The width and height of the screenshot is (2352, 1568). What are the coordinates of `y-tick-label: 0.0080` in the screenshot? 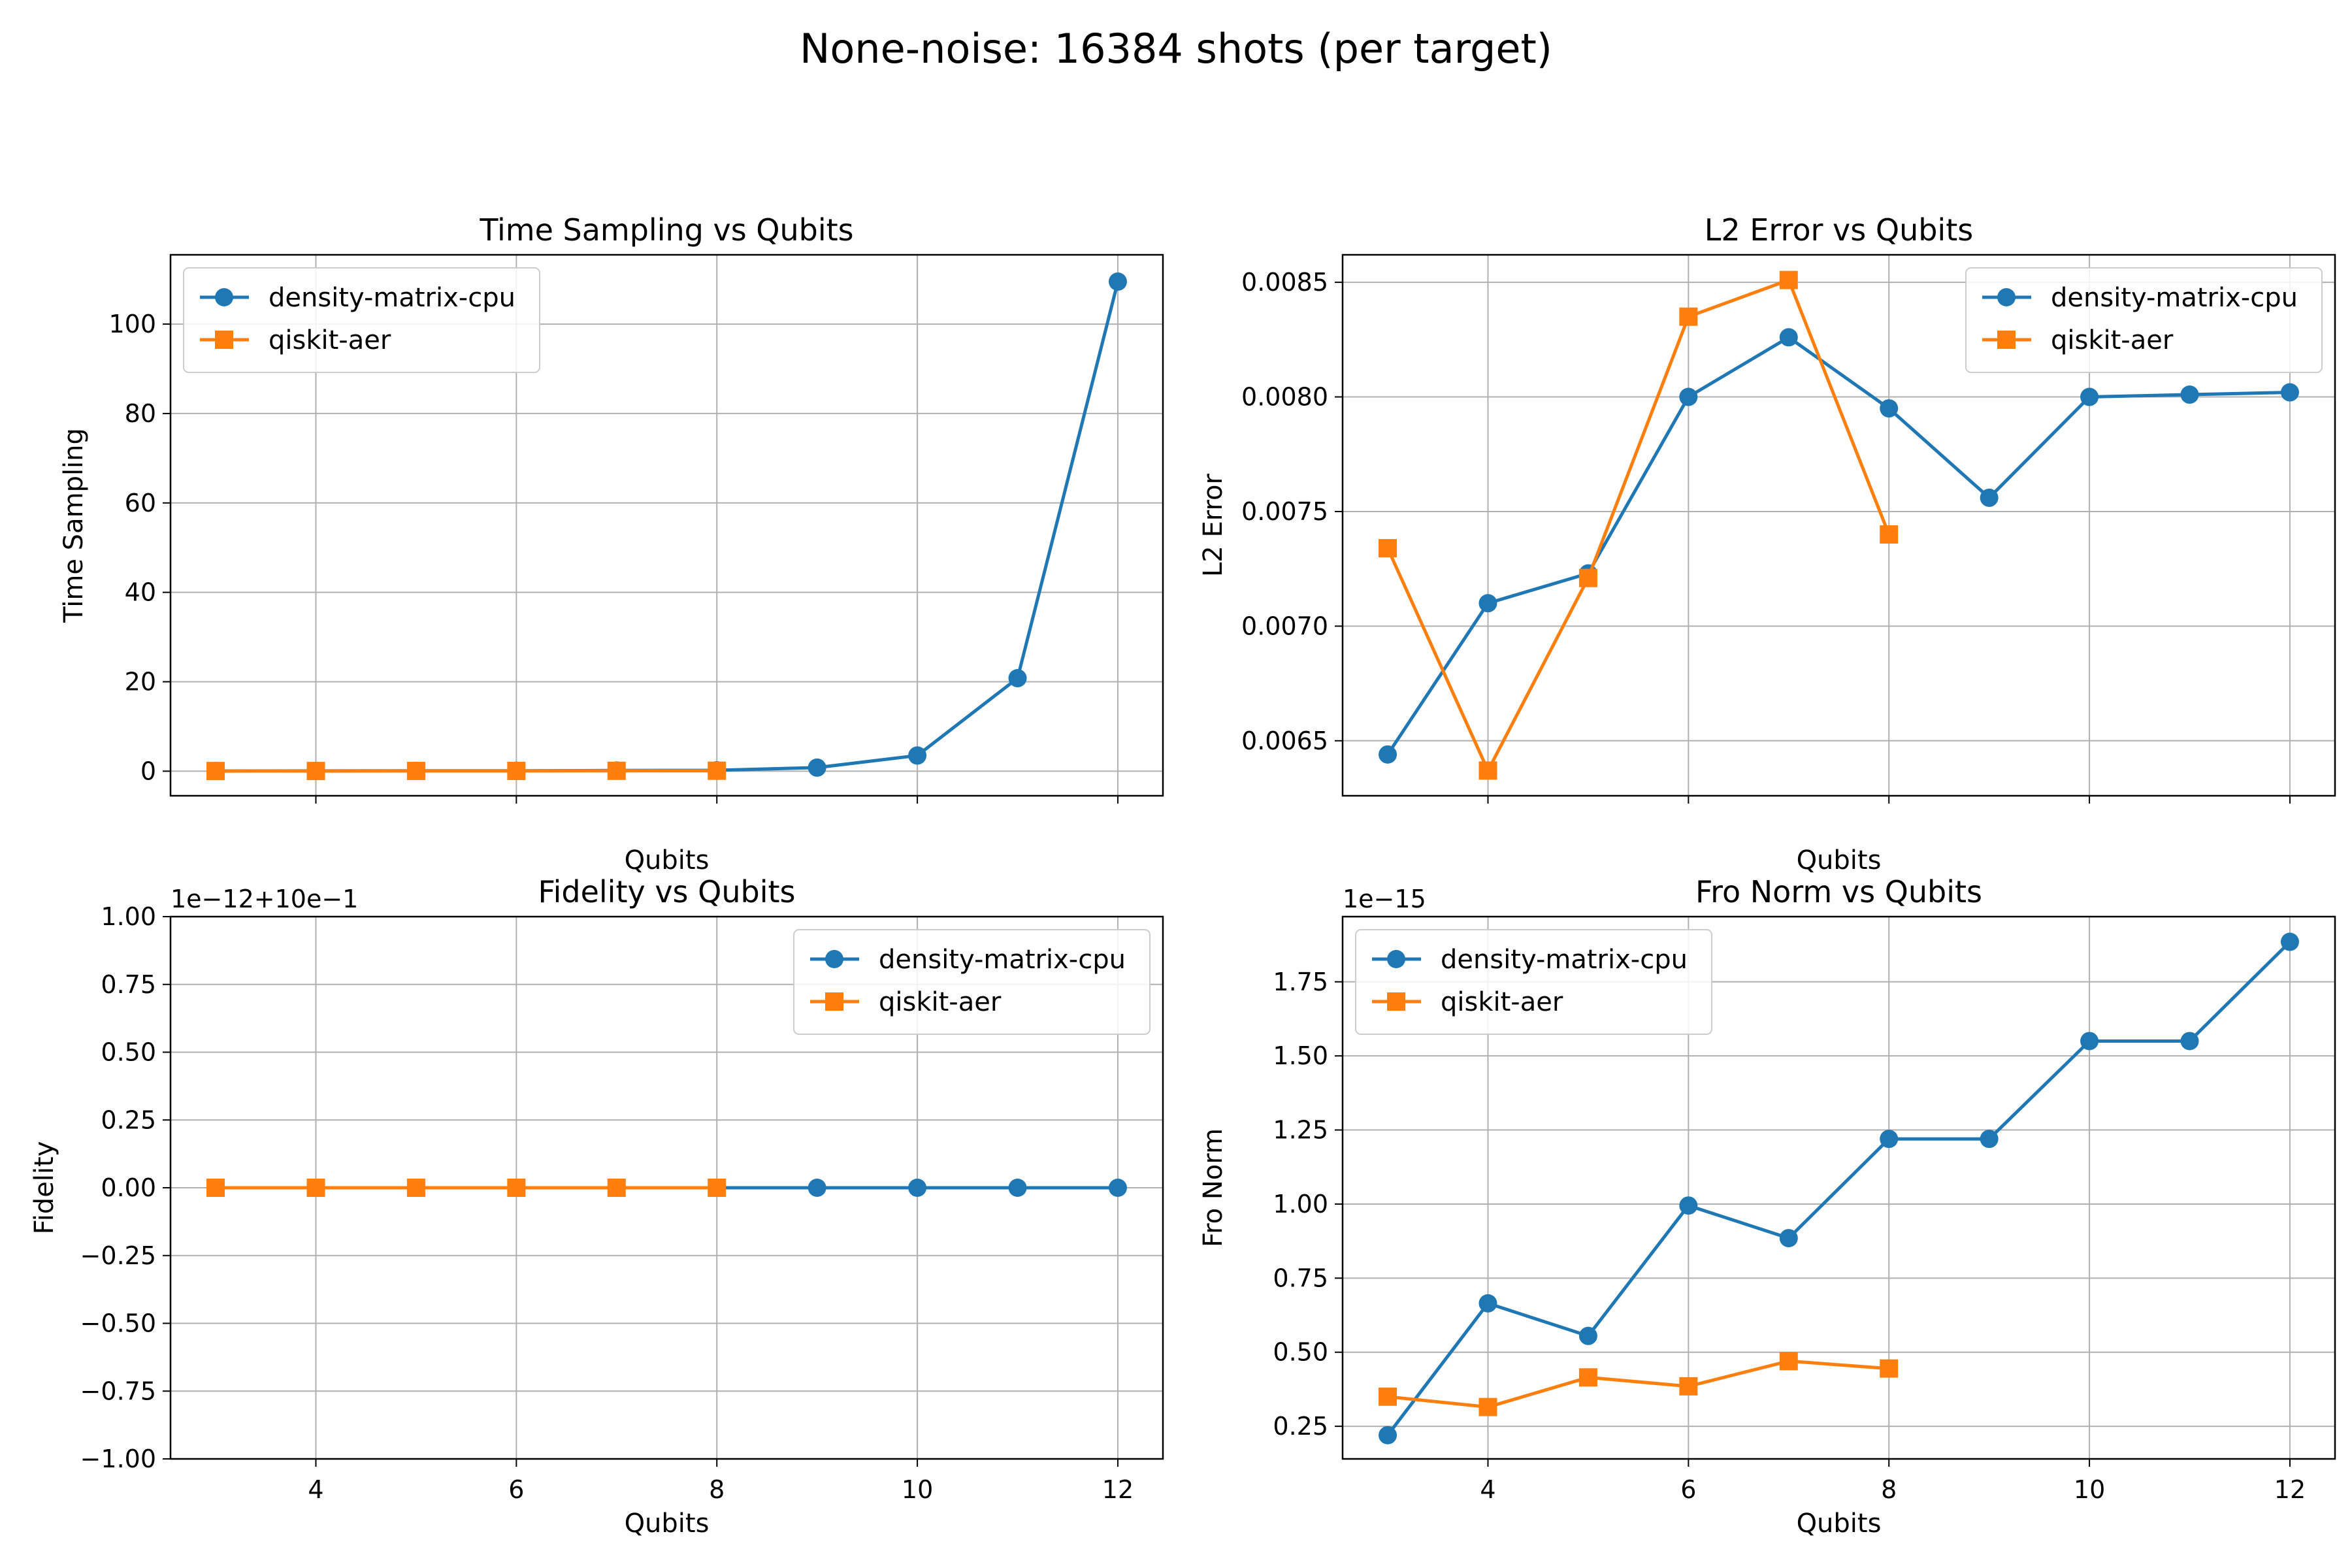 It's located at (1284, 397).